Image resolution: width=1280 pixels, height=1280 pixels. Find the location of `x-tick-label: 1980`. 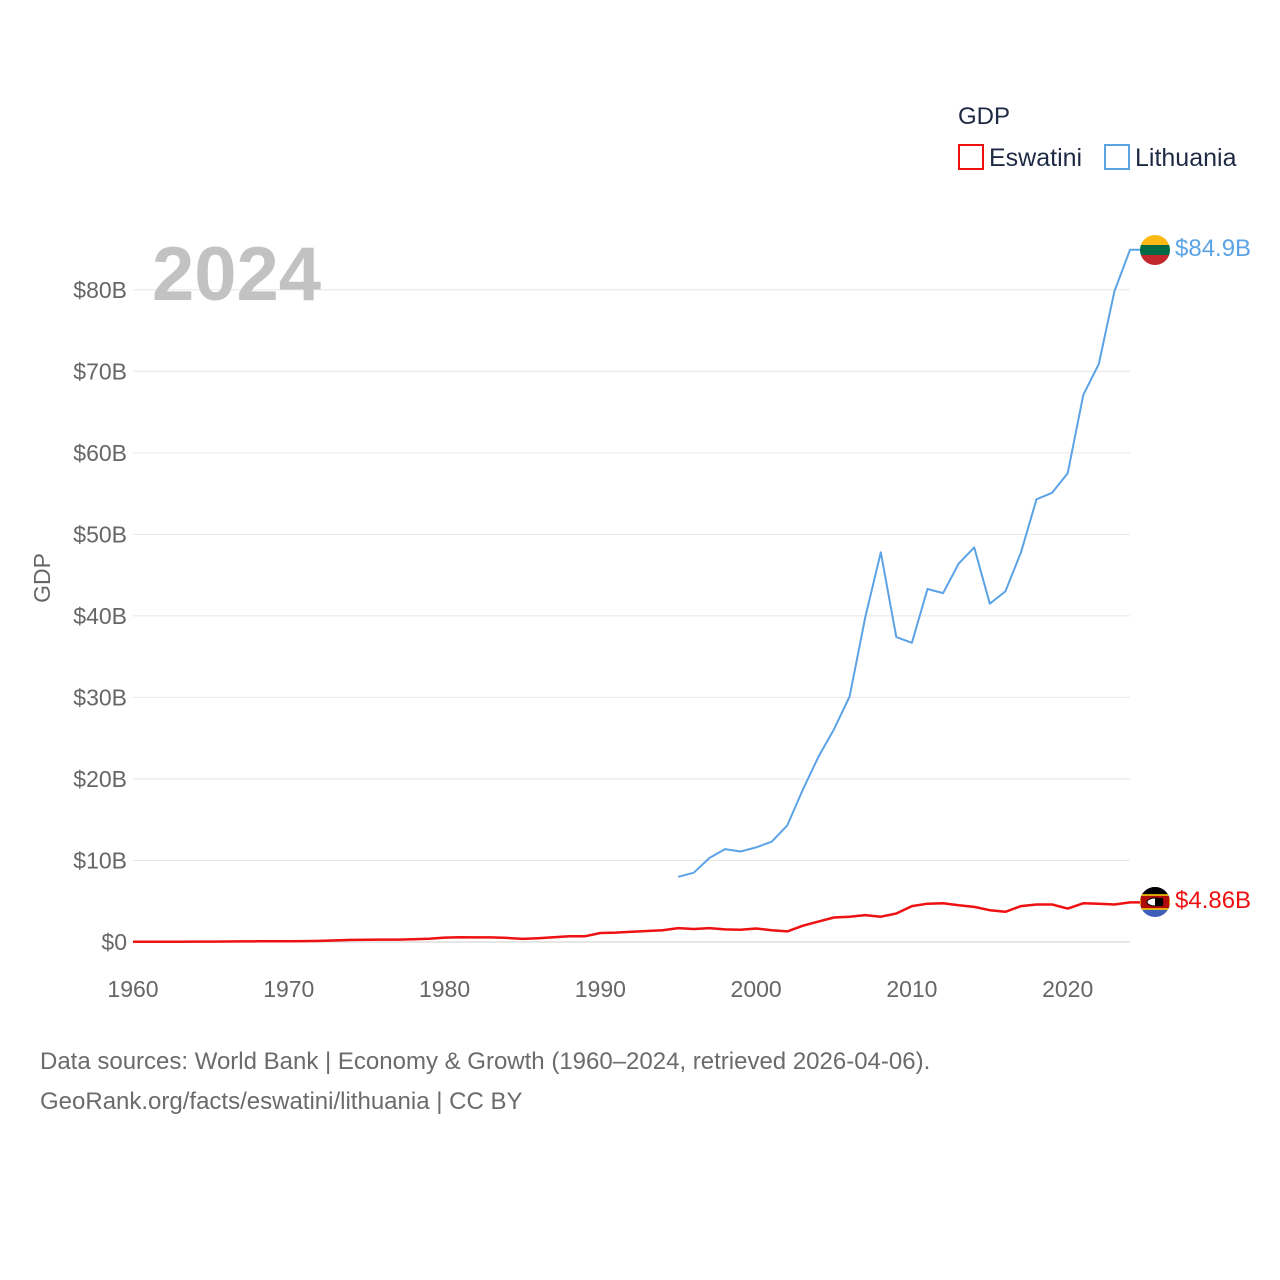

x-tick-label: 1980 is located at coordinates (444, 989).